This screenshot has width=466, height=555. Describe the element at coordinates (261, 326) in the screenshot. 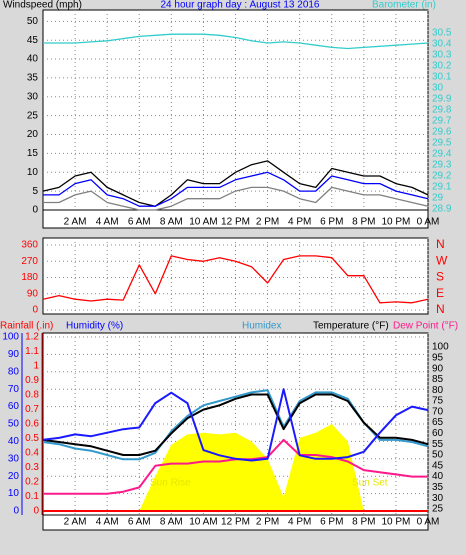

I see `humidex-label: Humidex` at that location.